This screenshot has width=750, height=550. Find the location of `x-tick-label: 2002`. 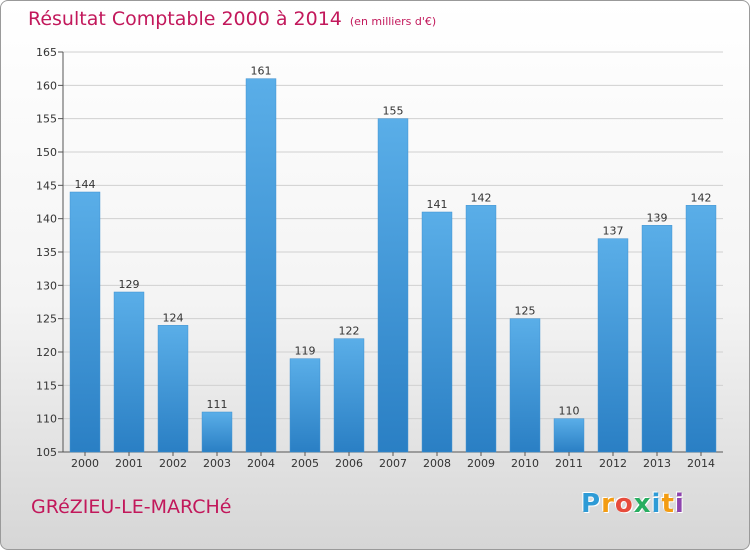

x-tick-label: 2002 is located at coordinates (173, 463).